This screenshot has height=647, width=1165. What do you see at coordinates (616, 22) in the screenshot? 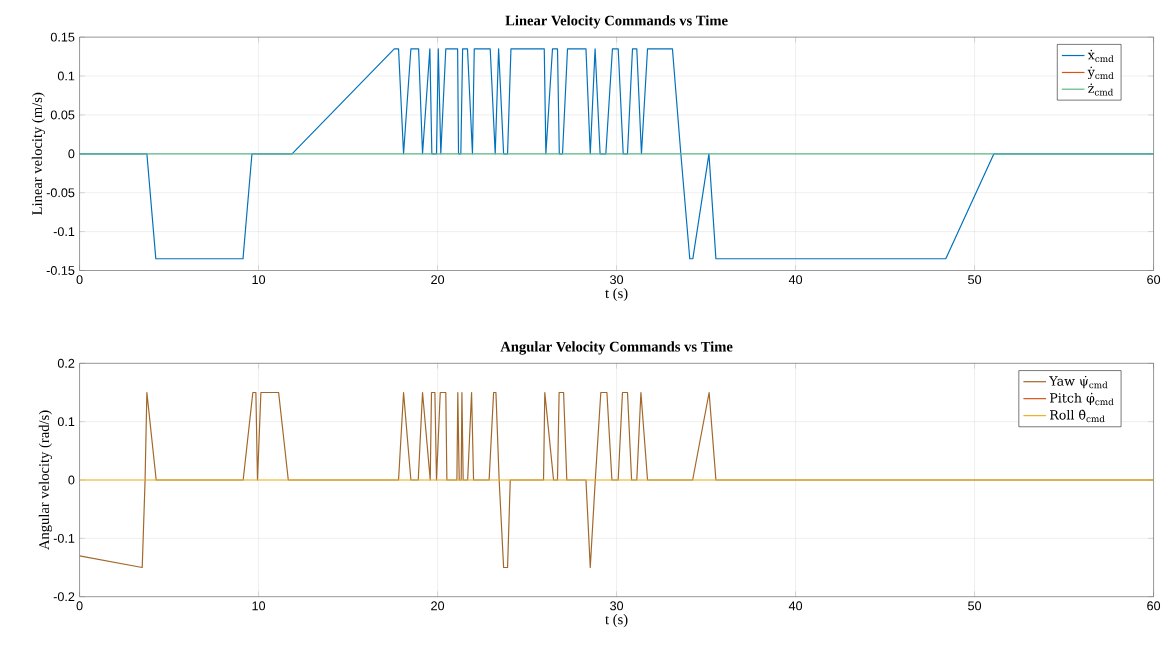
I see `chart-title: Linear Velocity Commands vs Time` at bounding box center [616, 22].